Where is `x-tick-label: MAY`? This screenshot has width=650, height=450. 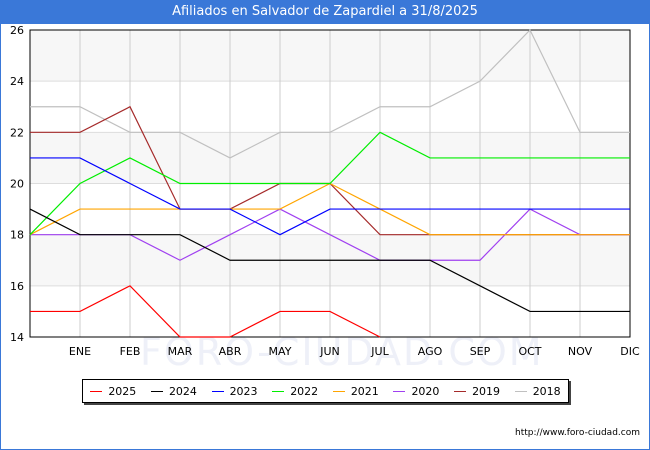
x-tick-label: MAY is located at coordinates (280, 351).